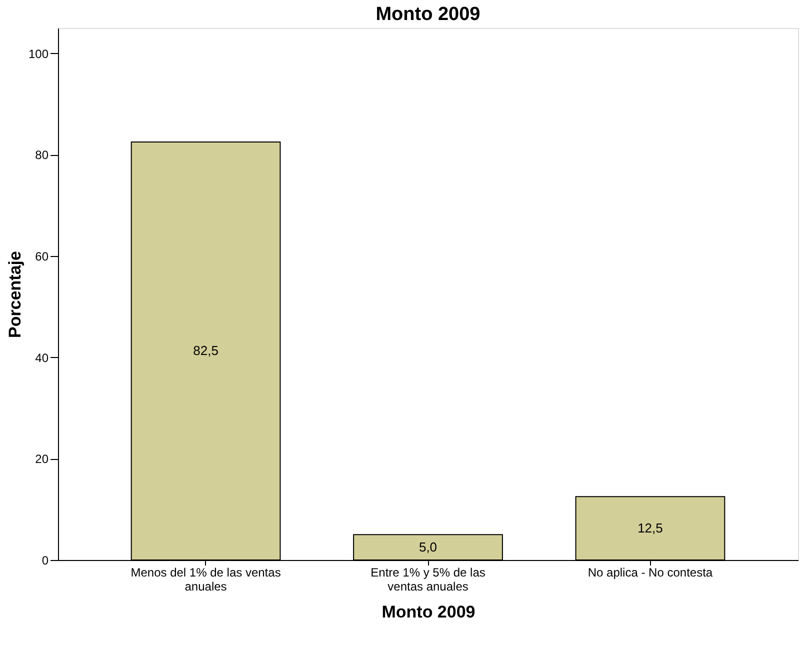 This screenshot has height=646, width=812. Describe the element at coordinates (428, 546) in the screenshot. I see `data-label: 5,0` at that location.